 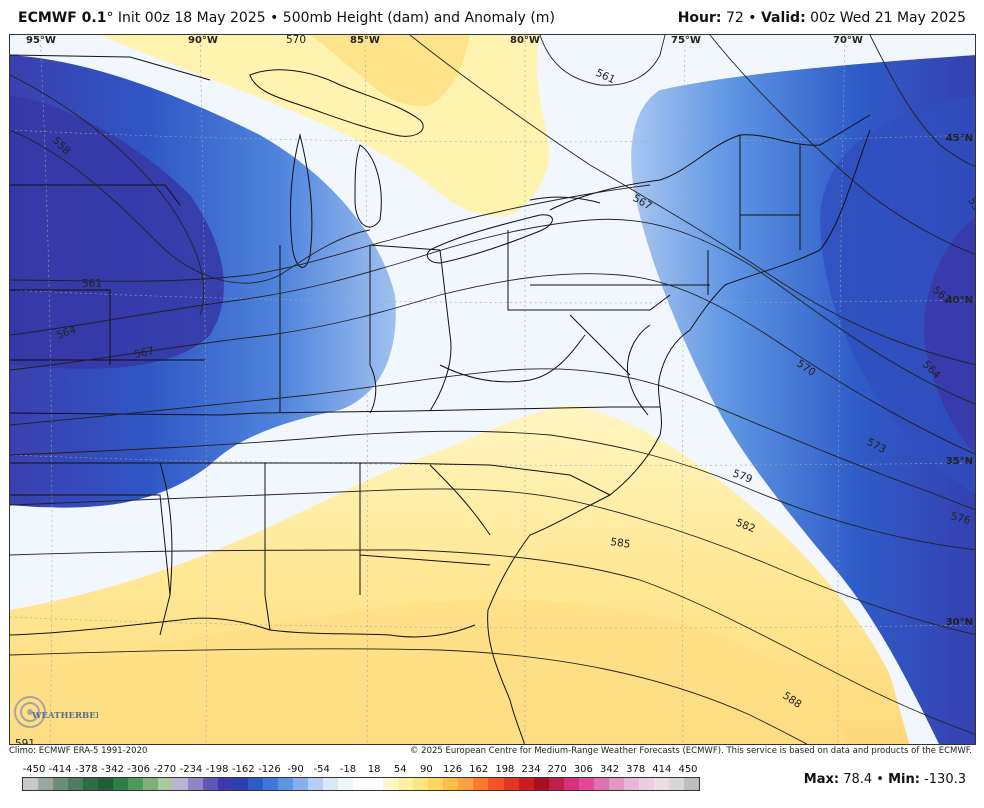 I want to click on model-name: ECMWF 0.1, so click(x=62, y=18).